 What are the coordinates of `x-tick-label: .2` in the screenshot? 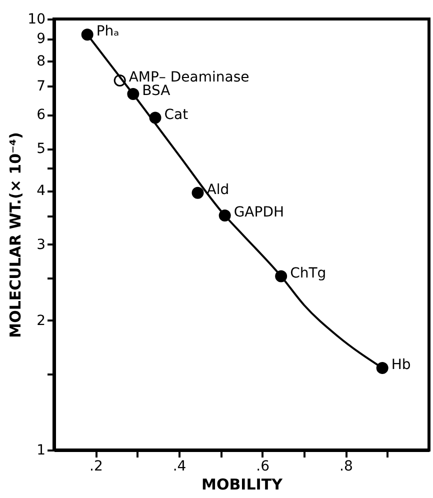 It's located at (96, 466).